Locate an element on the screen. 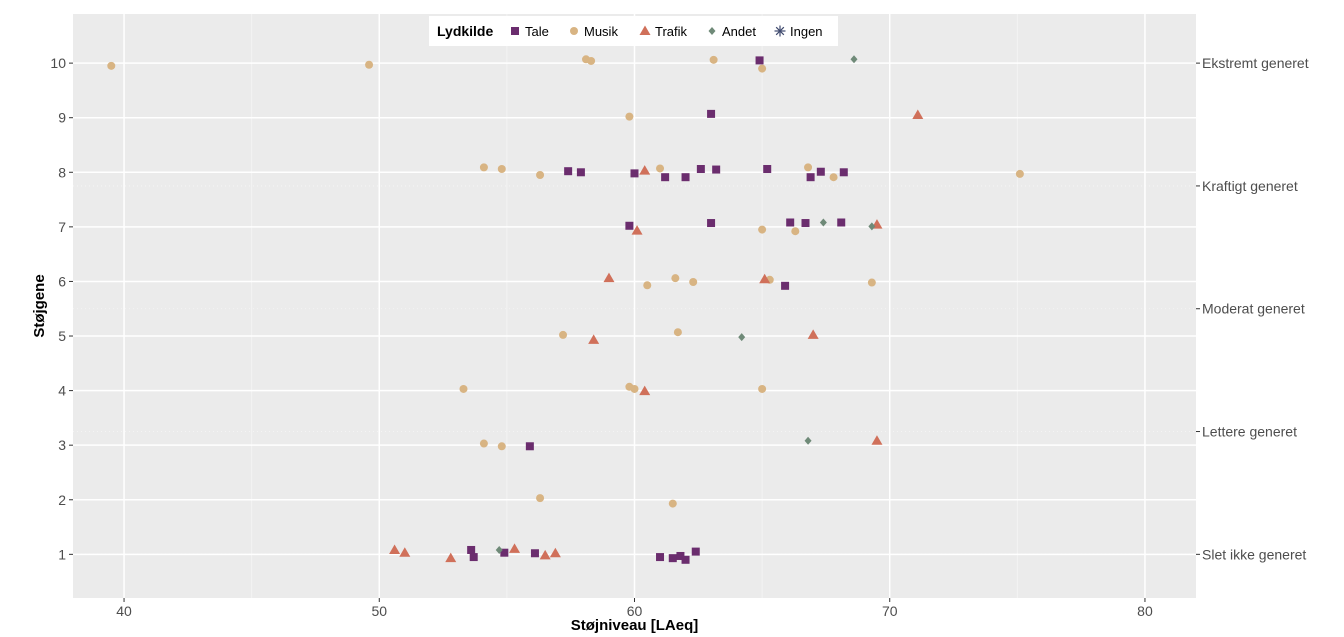 The width and height of the screenshot is (1344, 637). legend-background is located at coordinates (633, 31).